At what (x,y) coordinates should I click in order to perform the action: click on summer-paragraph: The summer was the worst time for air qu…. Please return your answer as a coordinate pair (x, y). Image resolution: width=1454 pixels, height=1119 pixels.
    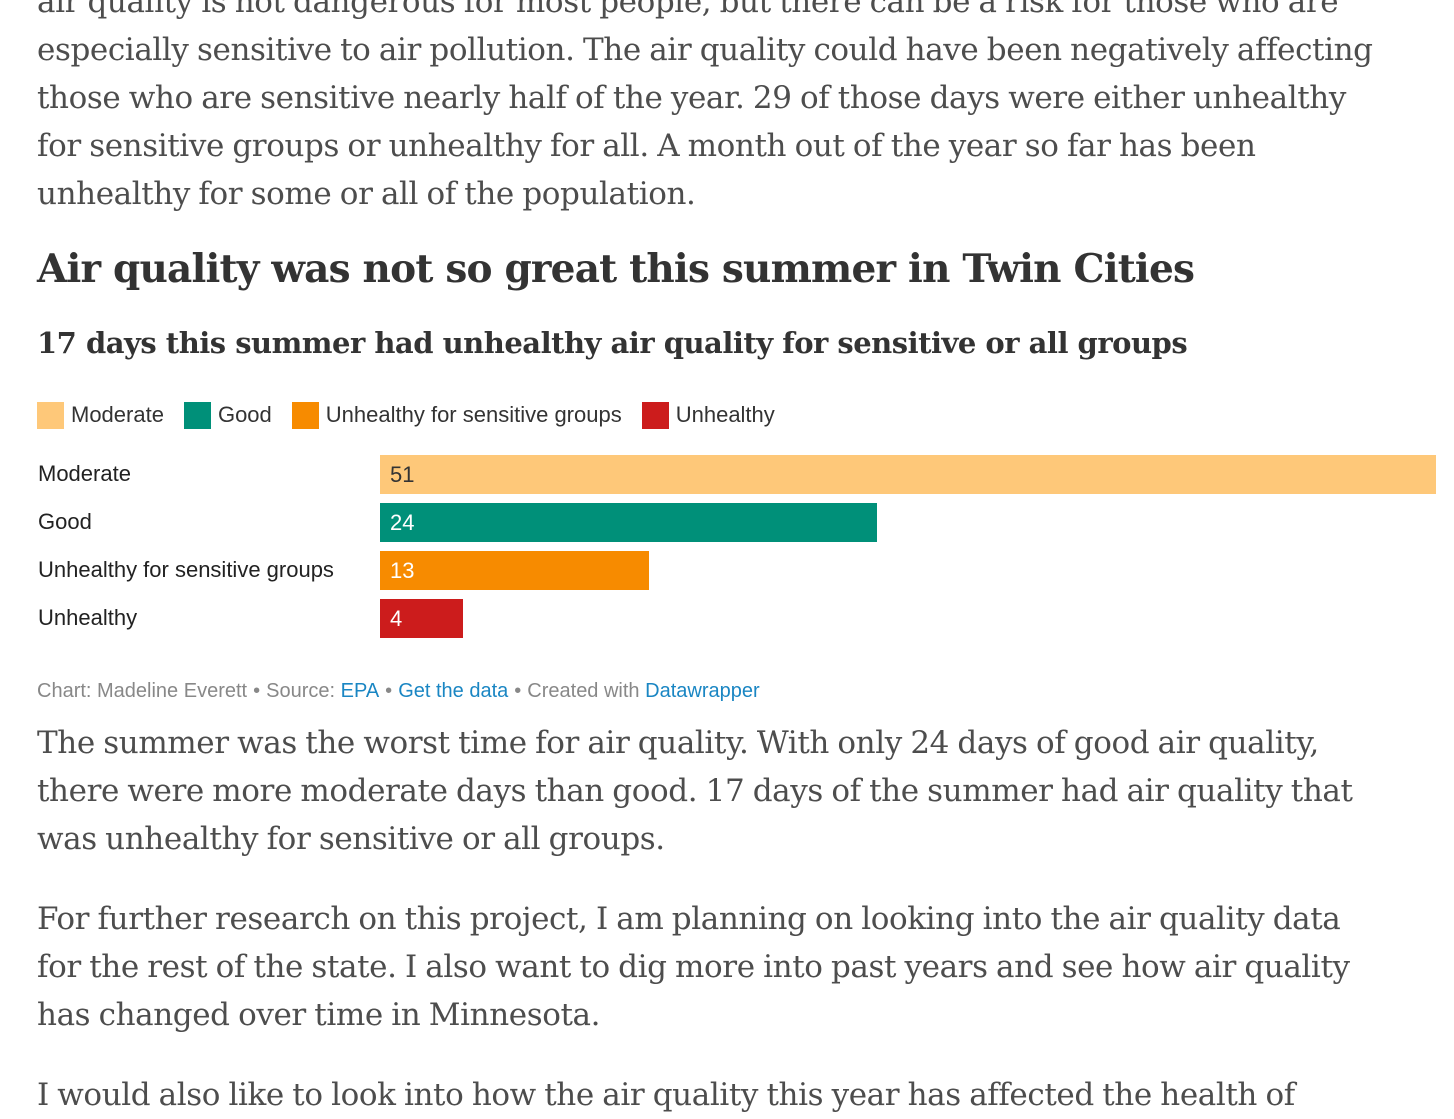
    Looking at the image, I should click on (732, 791).